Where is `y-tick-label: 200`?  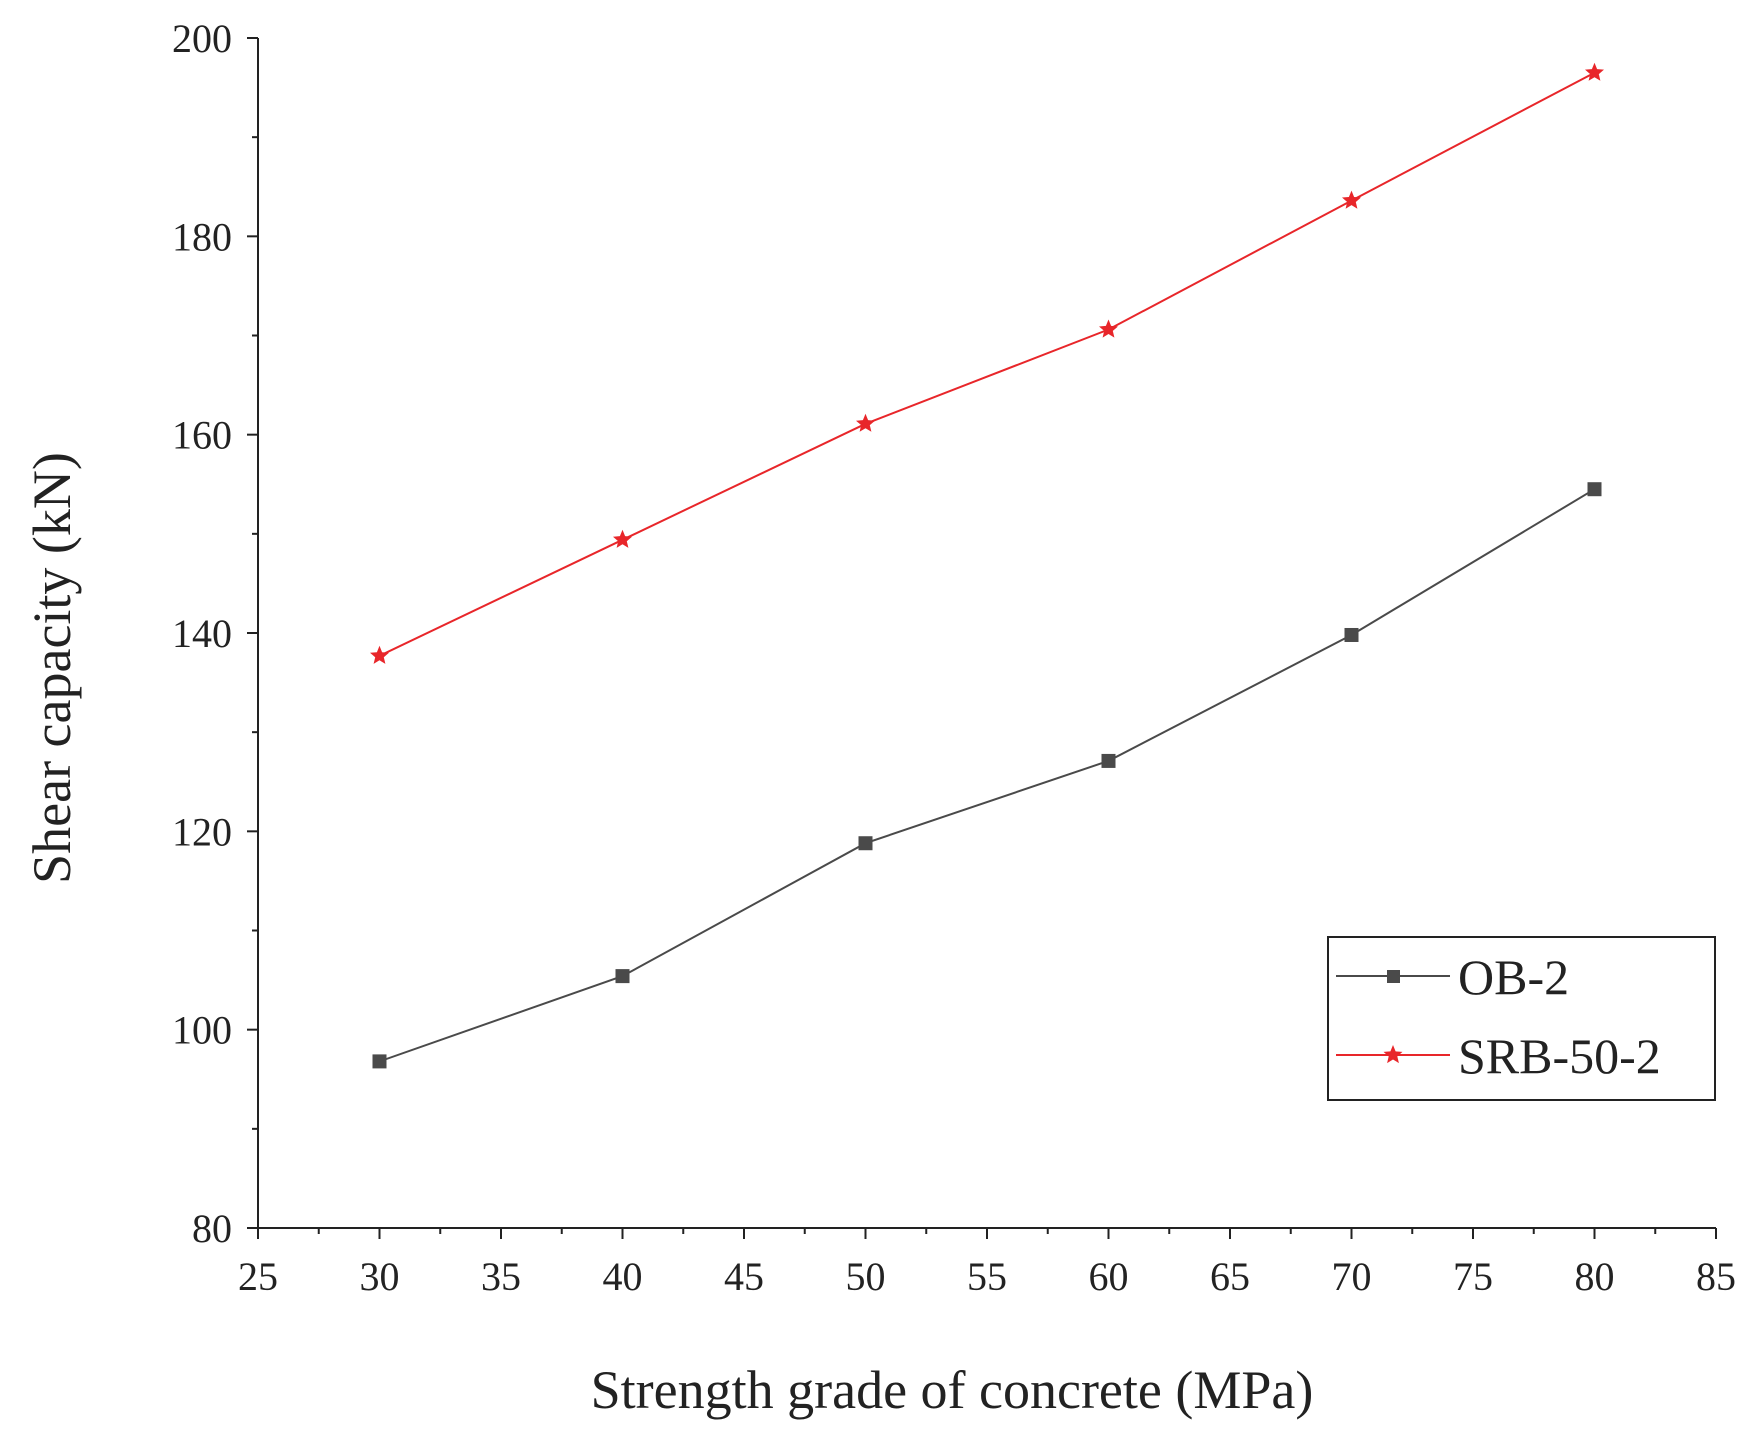 y-tick-label: 200 is located at coordinates (202, 38).